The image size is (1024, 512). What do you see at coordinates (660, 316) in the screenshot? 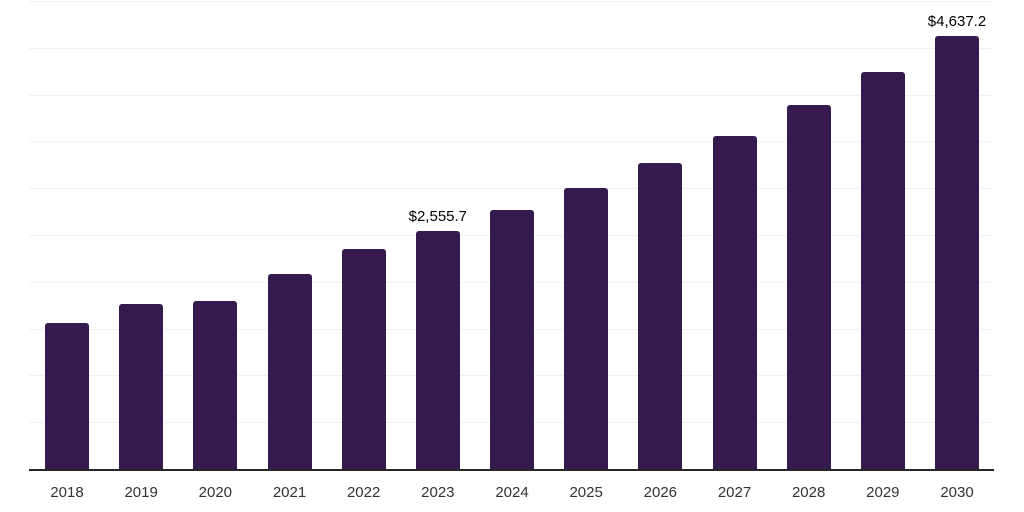
I see `bar-2026` at bounding box center [660, 316].